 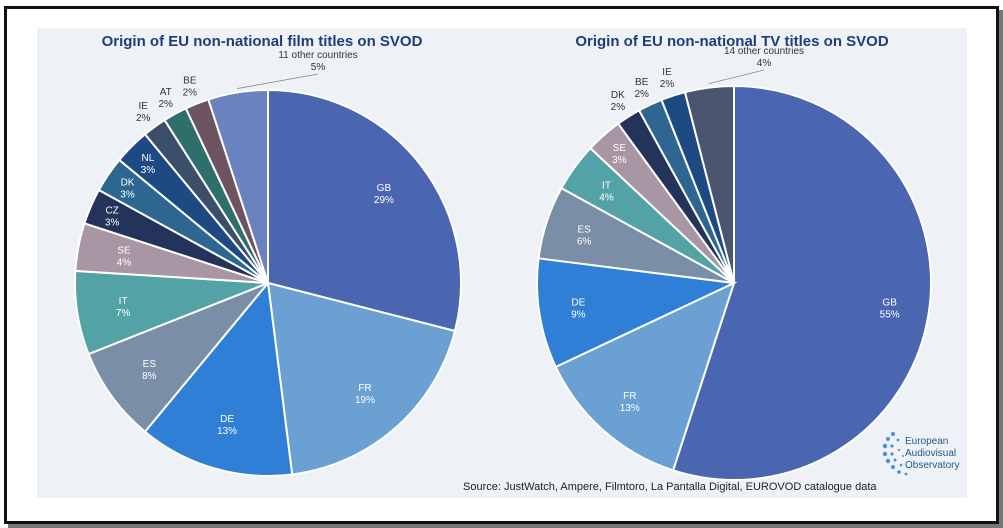 What do you see at coordinates (148, 158) in the screenshot?
I see `slice-label: NL` at bounding box center [148, 158].